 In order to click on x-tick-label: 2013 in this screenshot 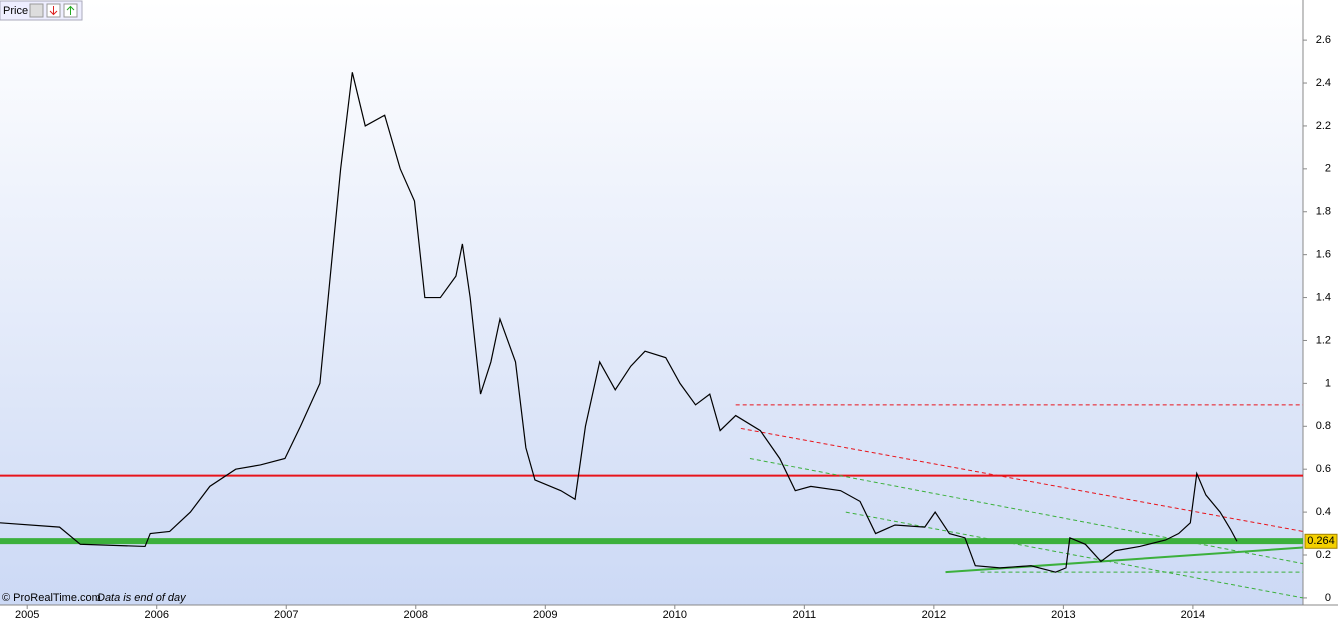, I will do `click(1063, 615)`.